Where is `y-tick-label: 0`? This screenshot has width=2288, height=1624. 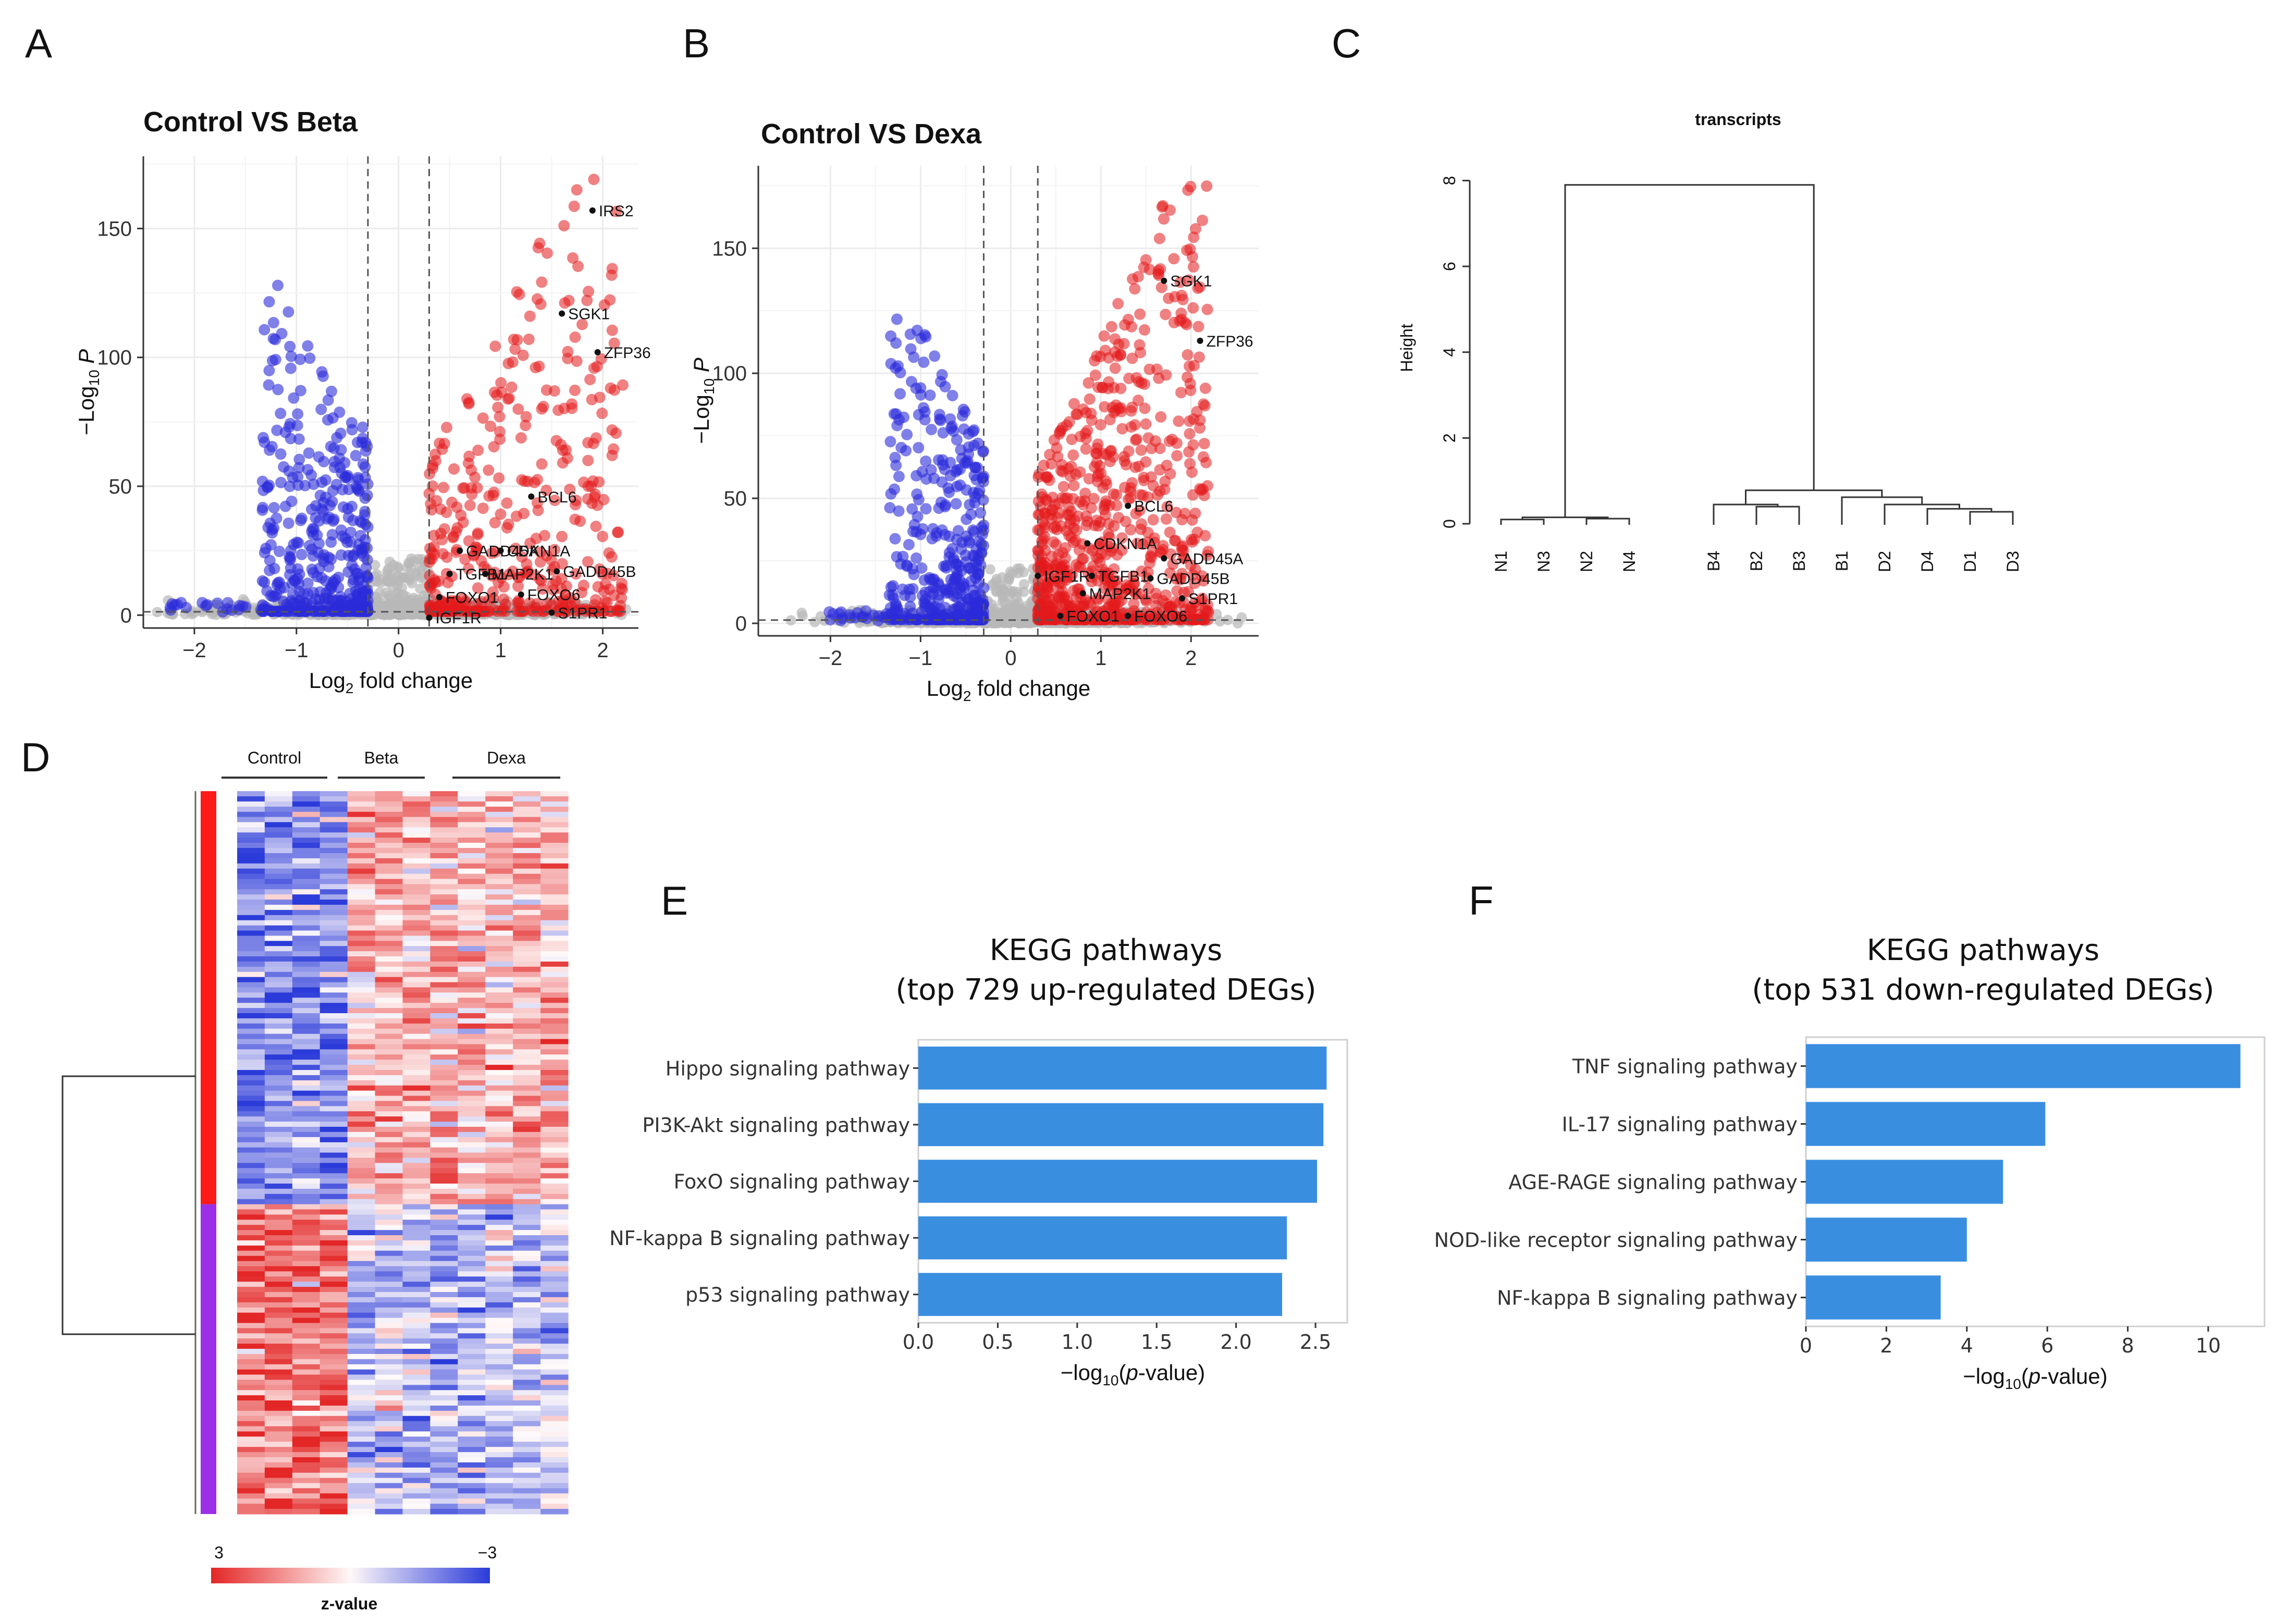
y-tick-label: 0 is located at coordinates (126, 615).